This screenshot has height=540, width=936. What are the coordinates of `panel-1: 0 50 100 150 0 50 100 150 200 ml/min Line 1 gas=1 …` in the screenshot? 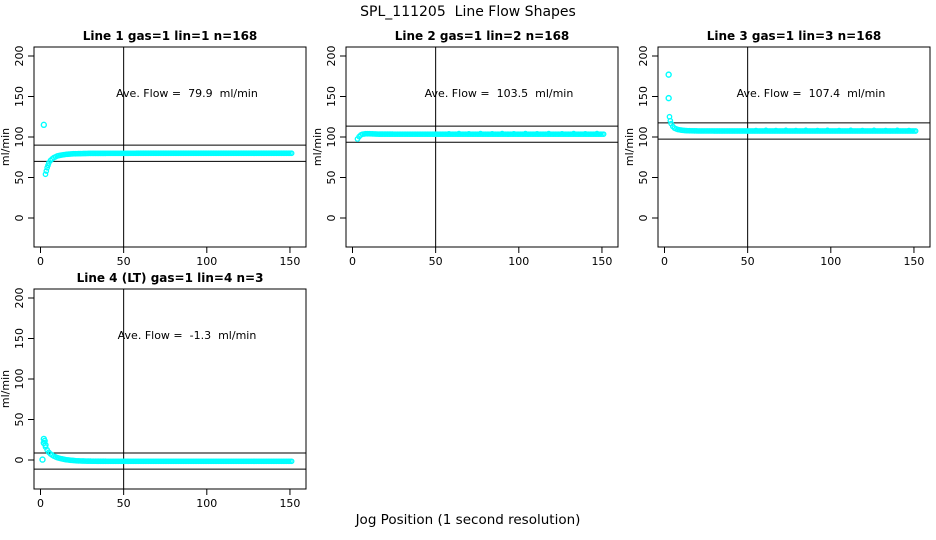 It's located at (153, 148).